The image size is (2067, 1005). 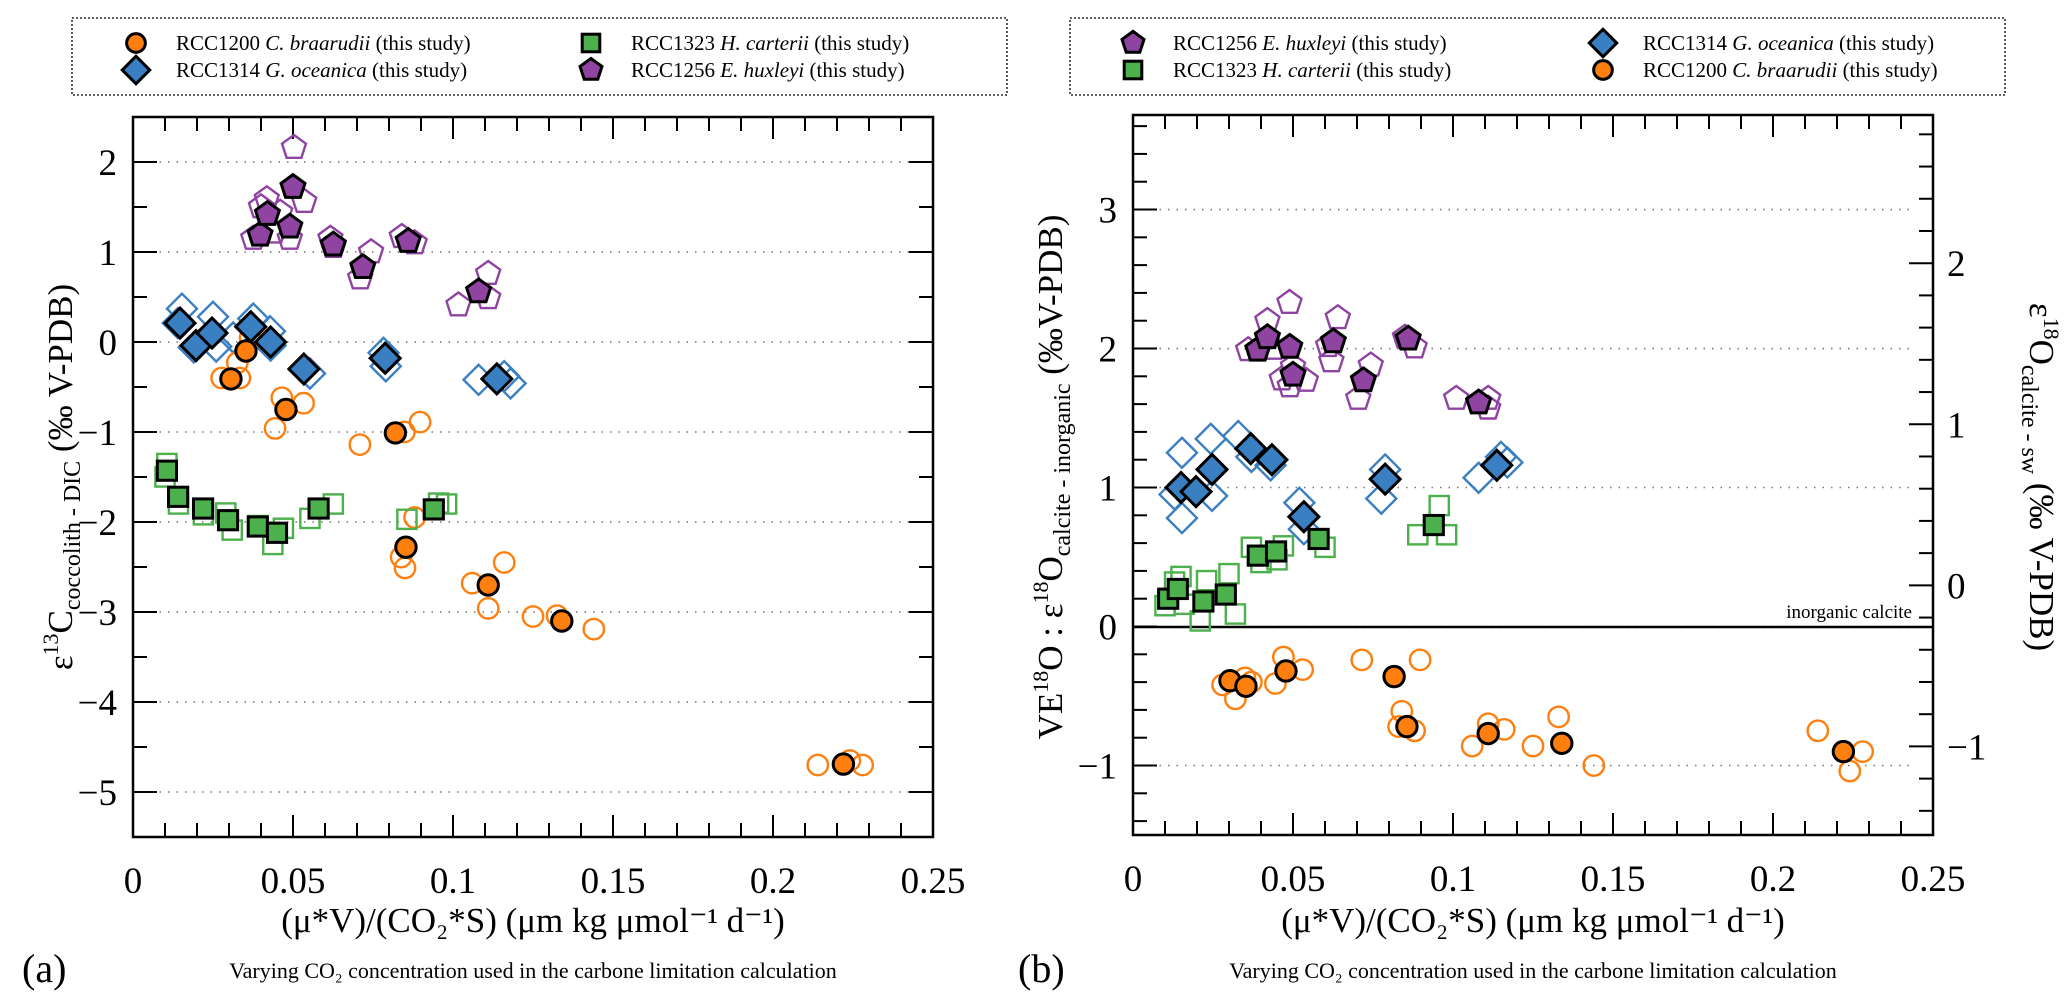 I want to click on legend-marker-diamond-icon, so click(x=1603, y=43).